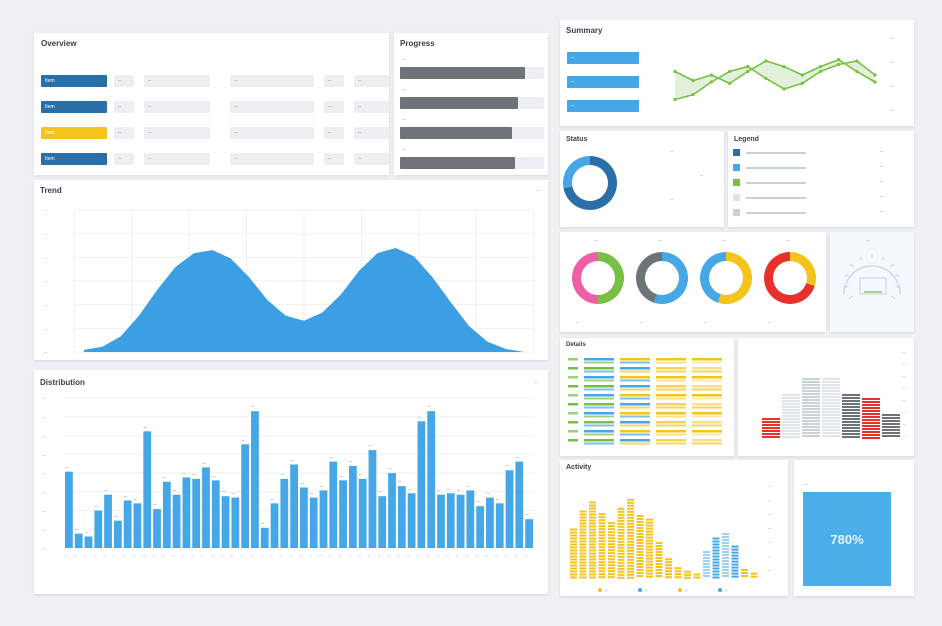 The height and width of the screenshot is (626, 942). I want to click on gauge-tick, so click(846, 275).